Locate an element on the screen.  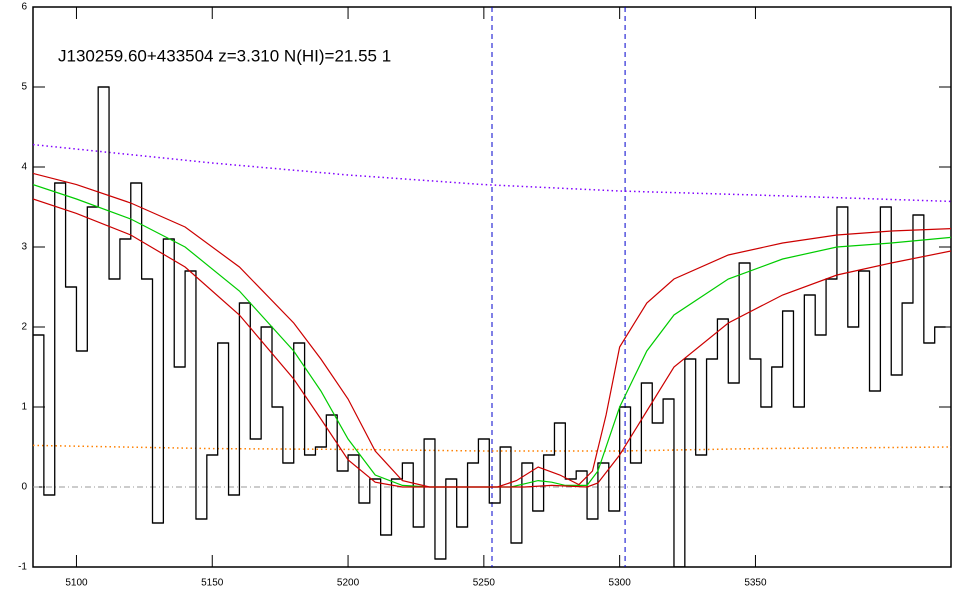
x-tick-label: 5350 is located at coordinates (755, 583).